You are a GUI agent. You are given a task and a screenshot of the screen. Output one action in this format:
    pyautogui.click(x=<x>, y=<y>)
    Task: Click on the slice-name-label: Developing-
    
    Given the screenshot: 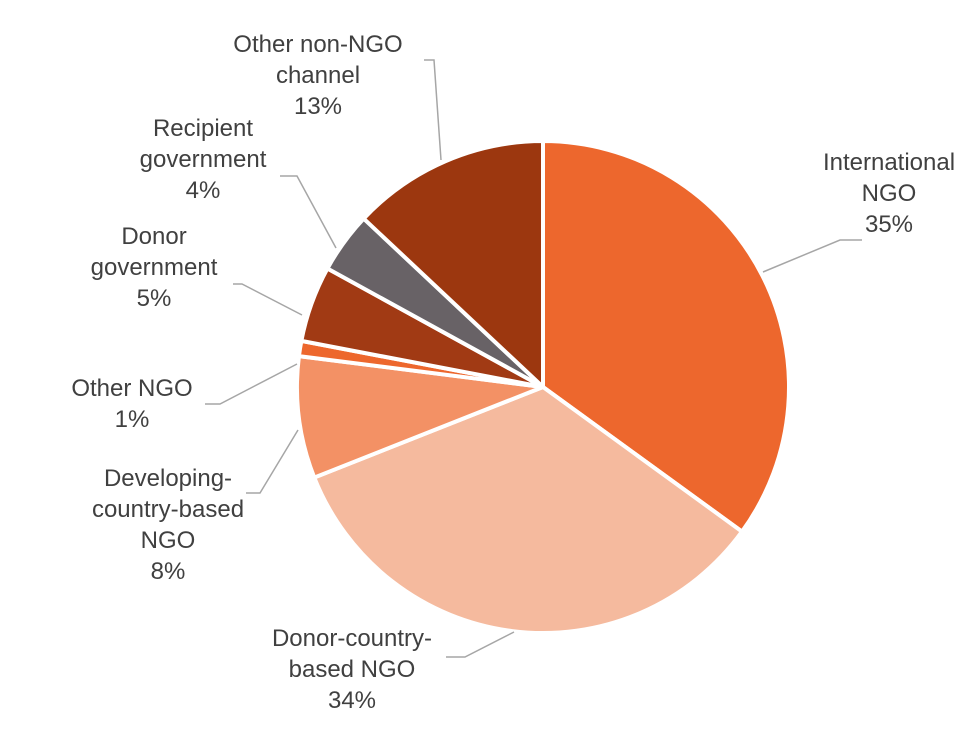 What is the action you would take?
    pyautogui.click(x=168, y=478)
    